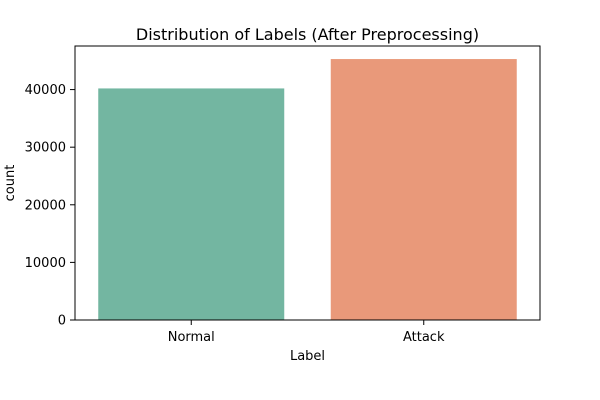 The height and width of the screenshot is (400, 600). Describe the element at coordinates (307, 356) in the screenshot. I see `x-axis-label: Label` at that location.